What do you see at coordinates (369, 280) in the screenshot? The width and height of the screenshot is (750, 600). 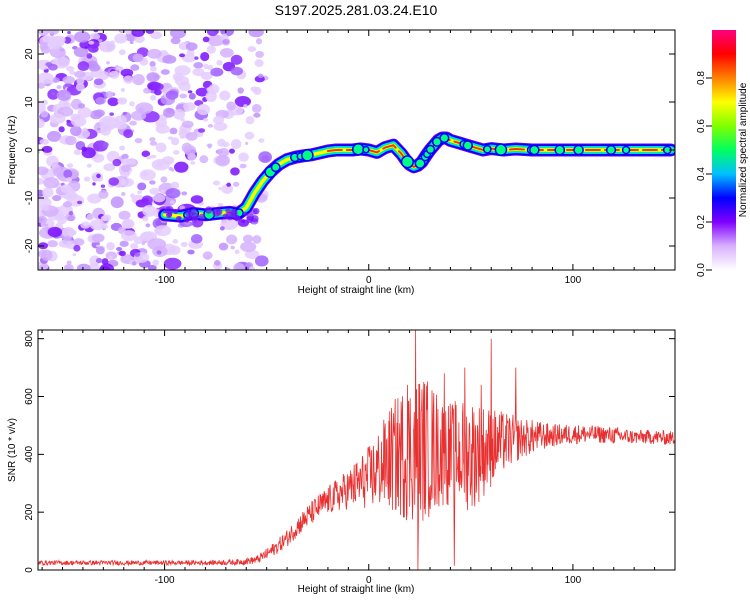 I see `spectrogram-xtick-label: 0` at bounding box center [369, 280].